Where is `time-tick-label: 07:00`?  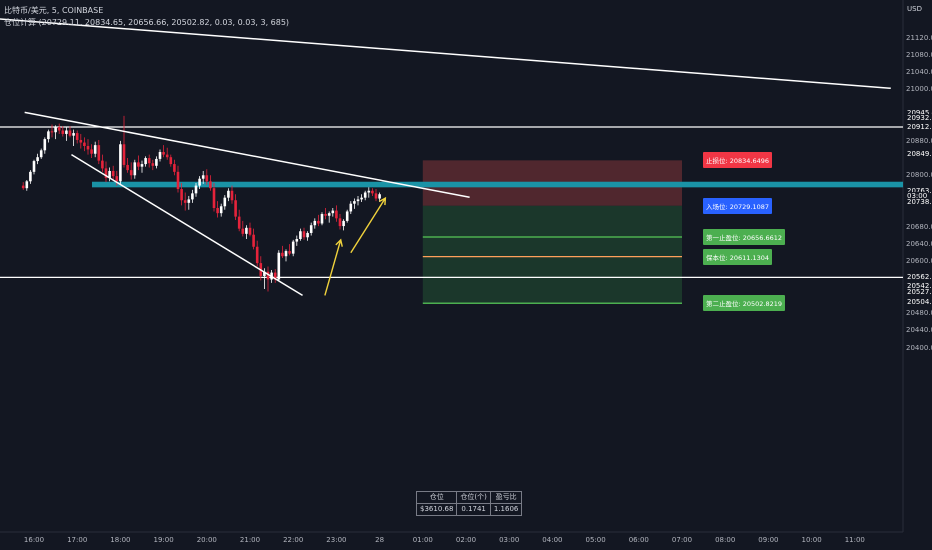 time-tick-label: 07:00 is located at coordinates (682, 540).